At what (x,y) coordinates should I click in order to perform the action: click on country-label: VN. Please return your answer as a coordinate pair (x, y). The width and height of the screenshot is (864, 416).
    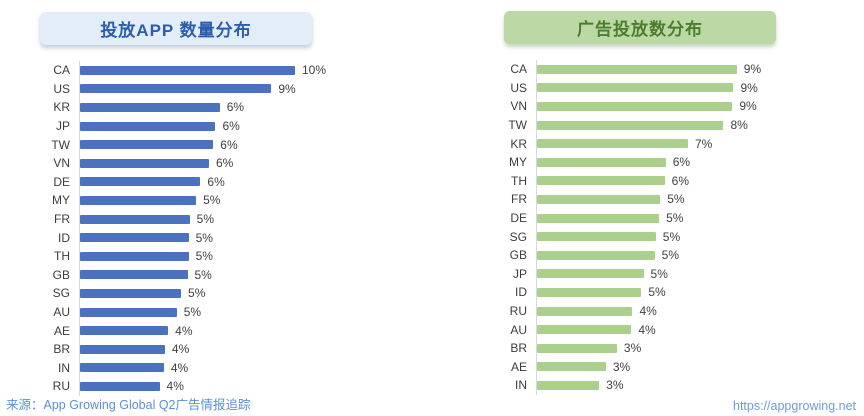
    Looking at the image, I should click on (518, 106).